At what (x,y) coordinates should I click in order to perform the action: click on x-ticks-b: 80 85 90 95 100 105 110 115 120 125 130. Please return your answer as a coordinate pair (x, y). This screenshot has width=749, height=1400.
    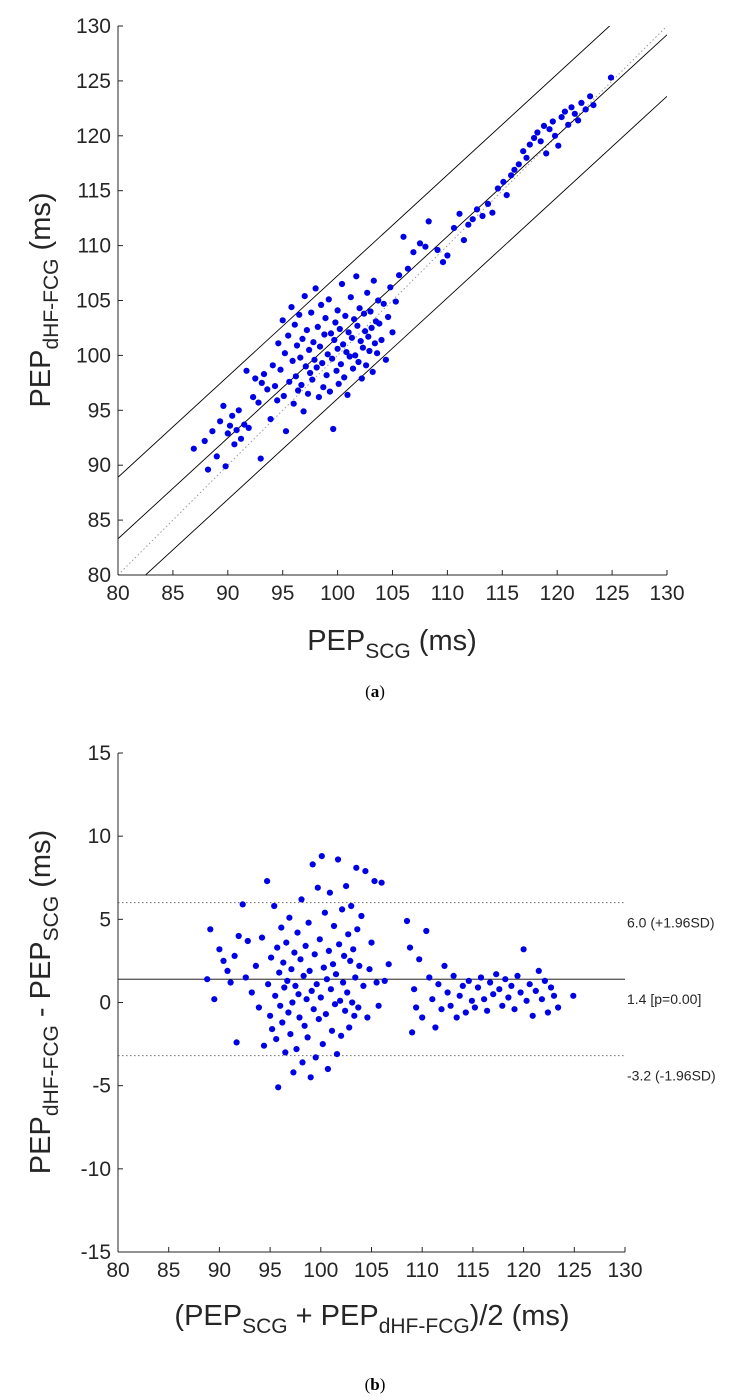
    Looking at the image, I should click on (374, 1264).